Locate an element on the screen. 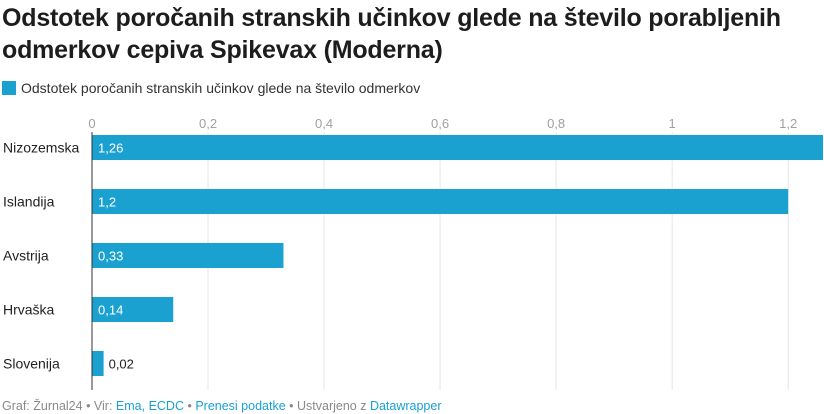  category-label: Slovenija is located at coordinates (31, 364).